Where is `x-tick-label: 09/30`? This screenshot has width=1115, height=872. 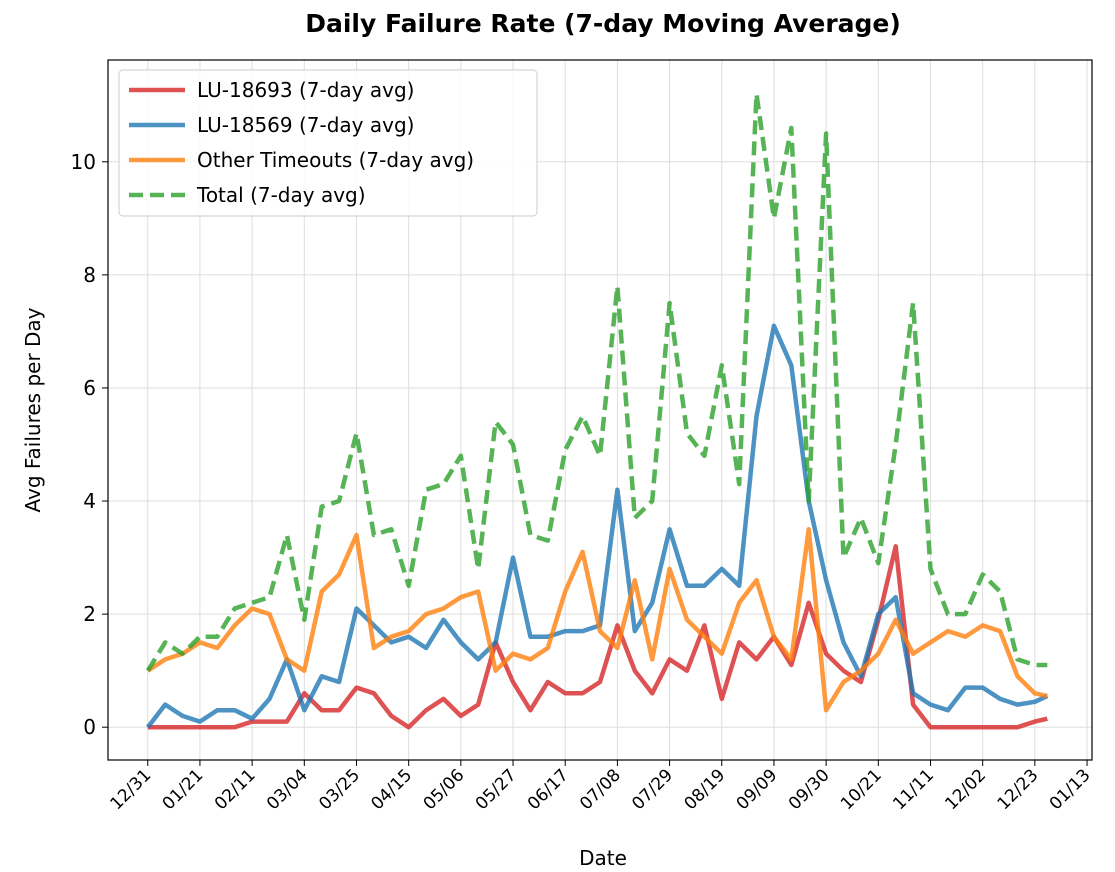
x-tick-label: 09/30 is located at coordinates (809, 789).